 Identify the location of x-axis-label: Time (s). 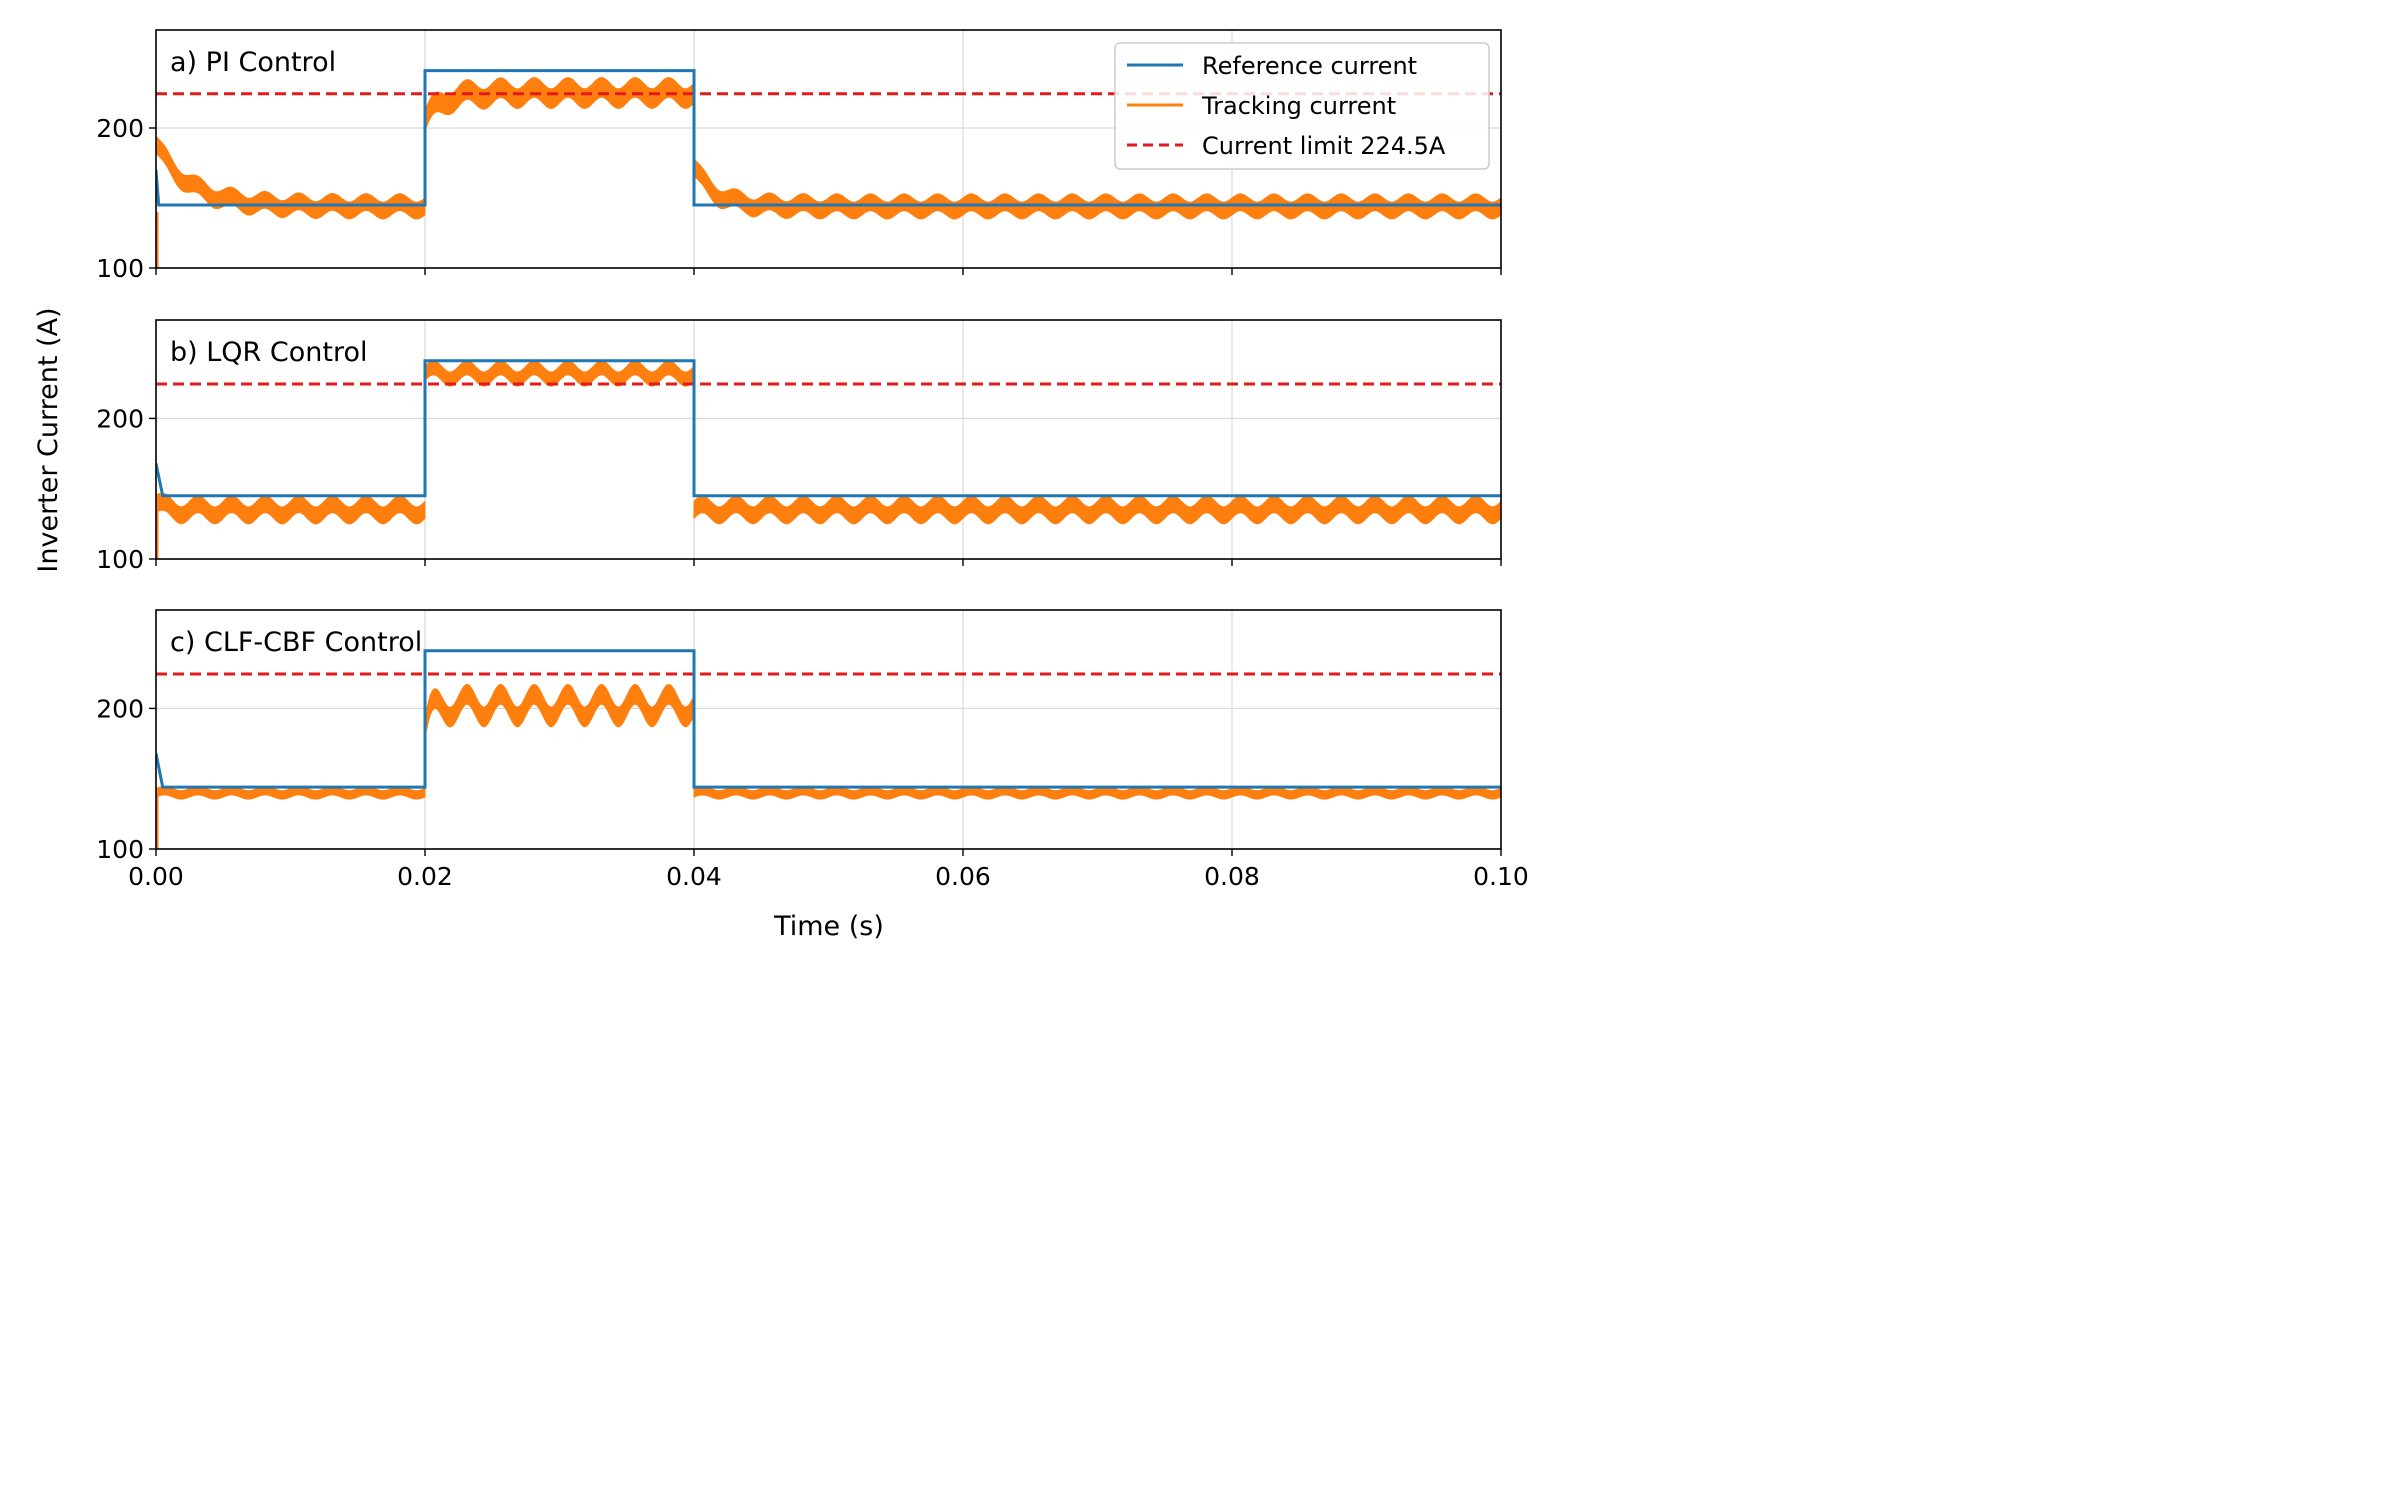
(828, 926).